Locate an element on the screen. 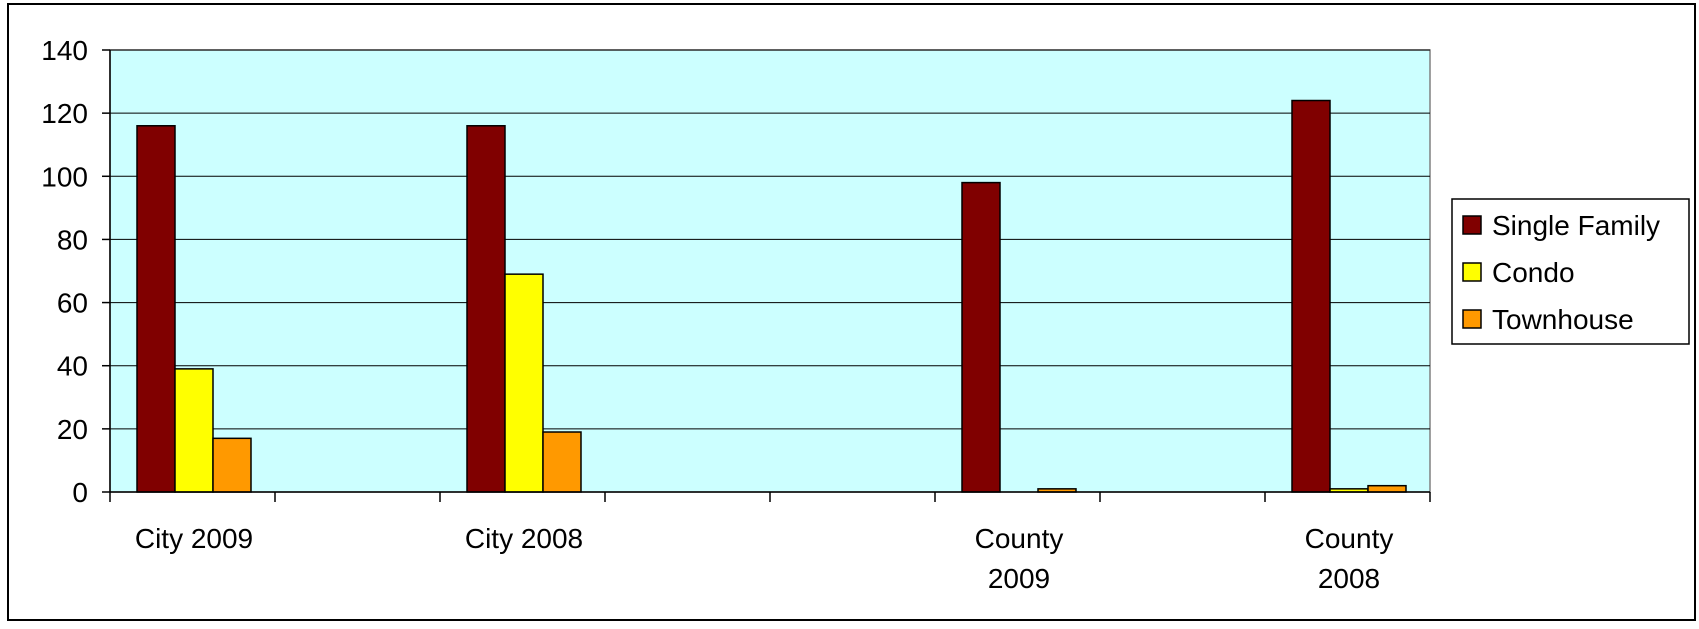  legend-label: Townhouse is located at coordinates (1563, 319).